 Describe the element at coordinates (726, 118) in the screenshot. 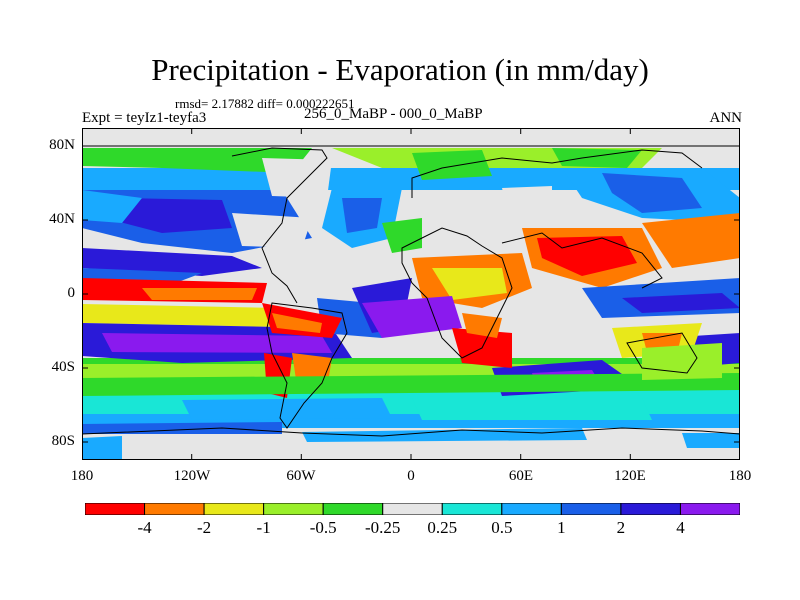

I see `season-label: ANN` at that location.